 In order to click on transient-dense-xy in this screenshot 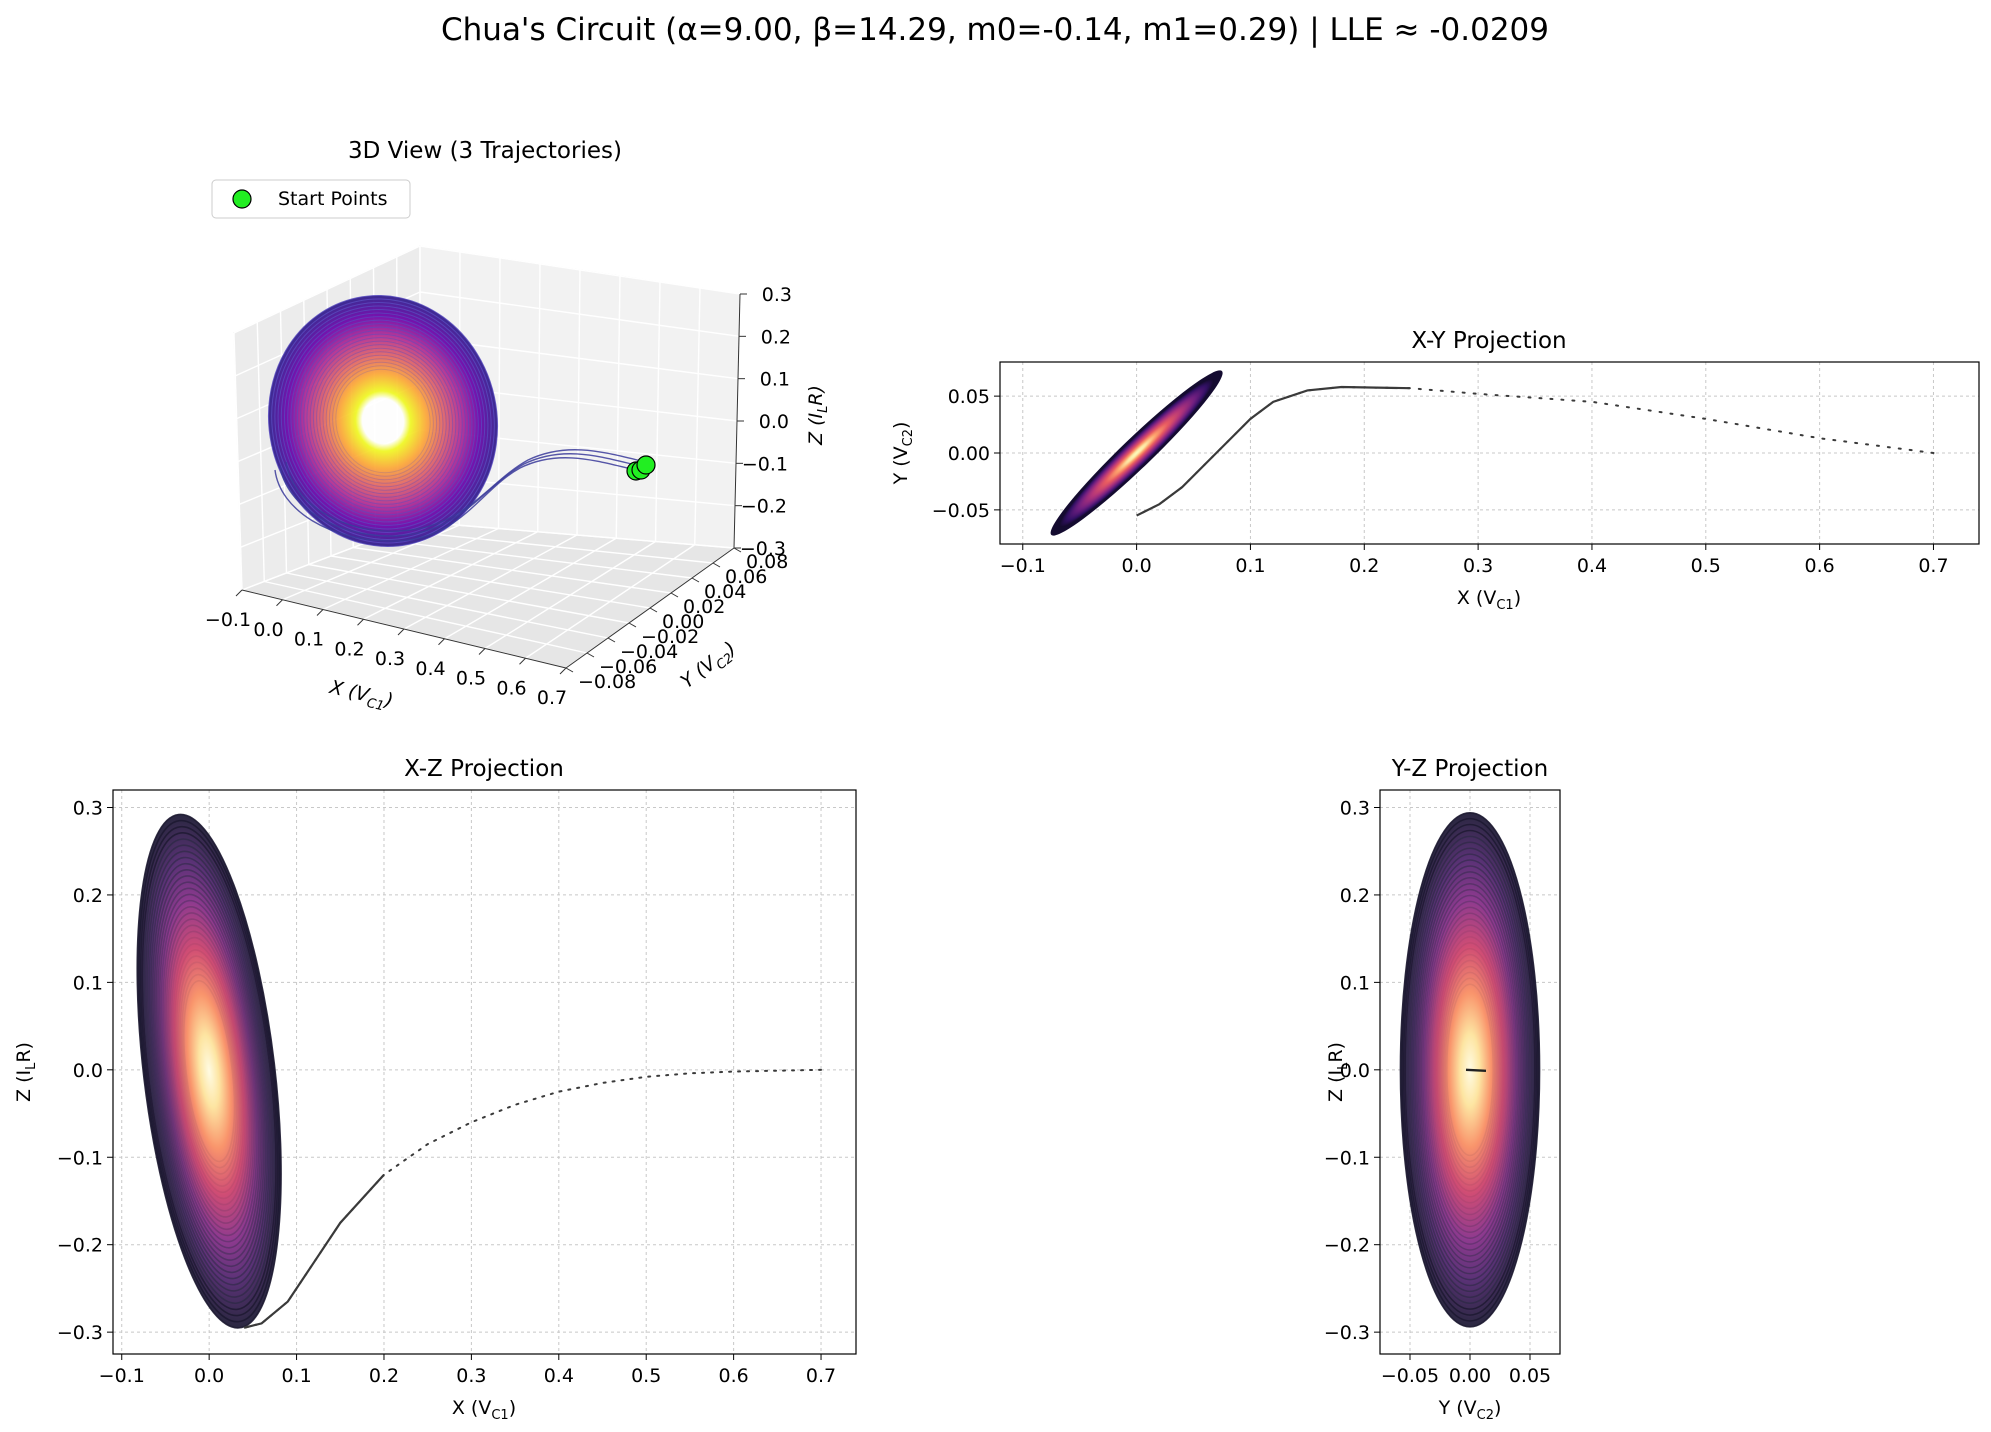, I will do `click(1273, 451)`.